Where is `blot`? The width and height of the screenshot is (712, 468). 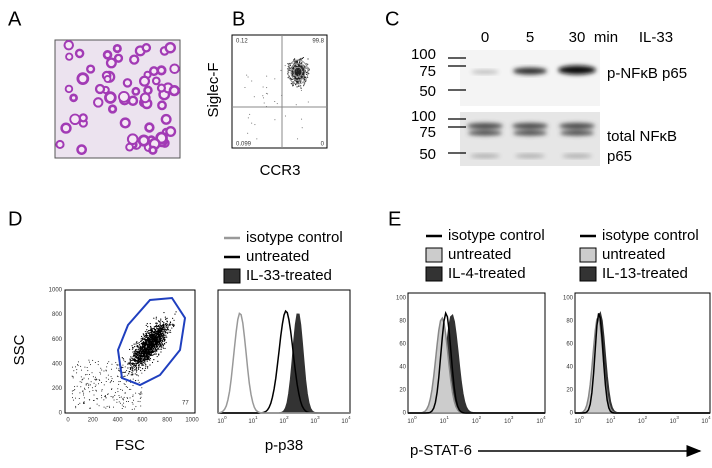
blot is located at coordinates (530, 78).